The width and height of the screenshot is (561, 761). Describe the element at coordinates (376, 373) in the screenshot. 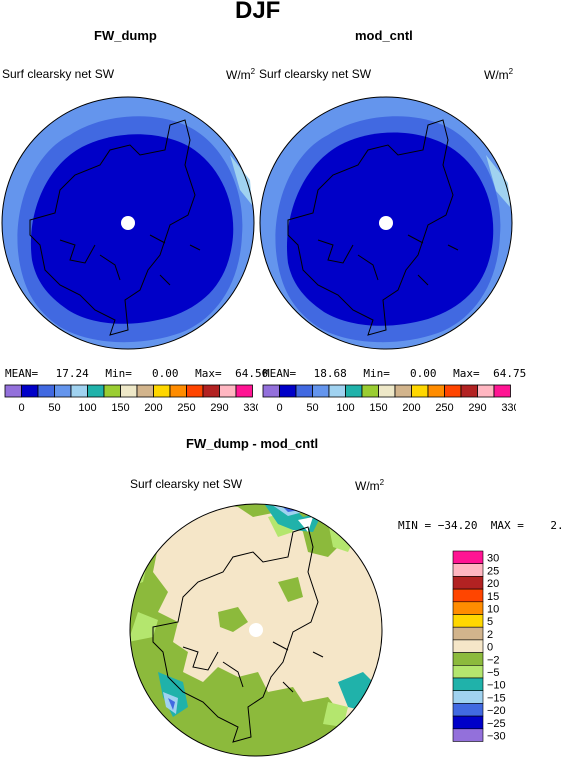

I see `panel2-min-label: Min=` at that location.